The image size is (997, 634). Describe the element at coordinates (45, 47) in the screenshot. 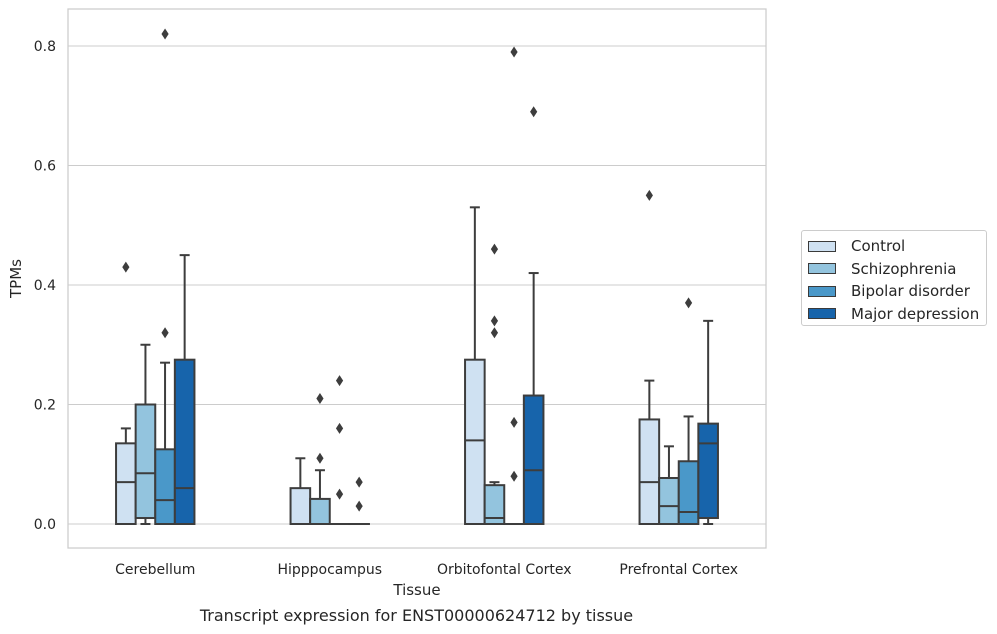

I see `y-tick-label: 0.8` at that location.